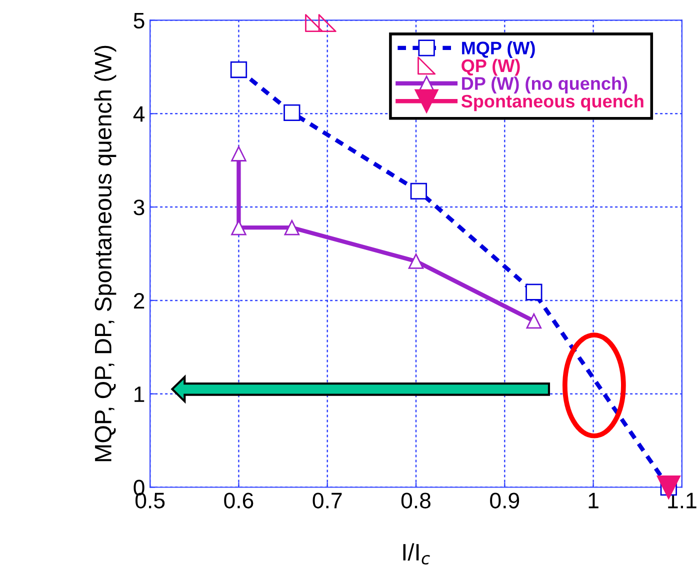  What do you see at coordinates (593, 500) in the screenshot?
I see `x-tick-label: 1` at bounding box center [593, 500].